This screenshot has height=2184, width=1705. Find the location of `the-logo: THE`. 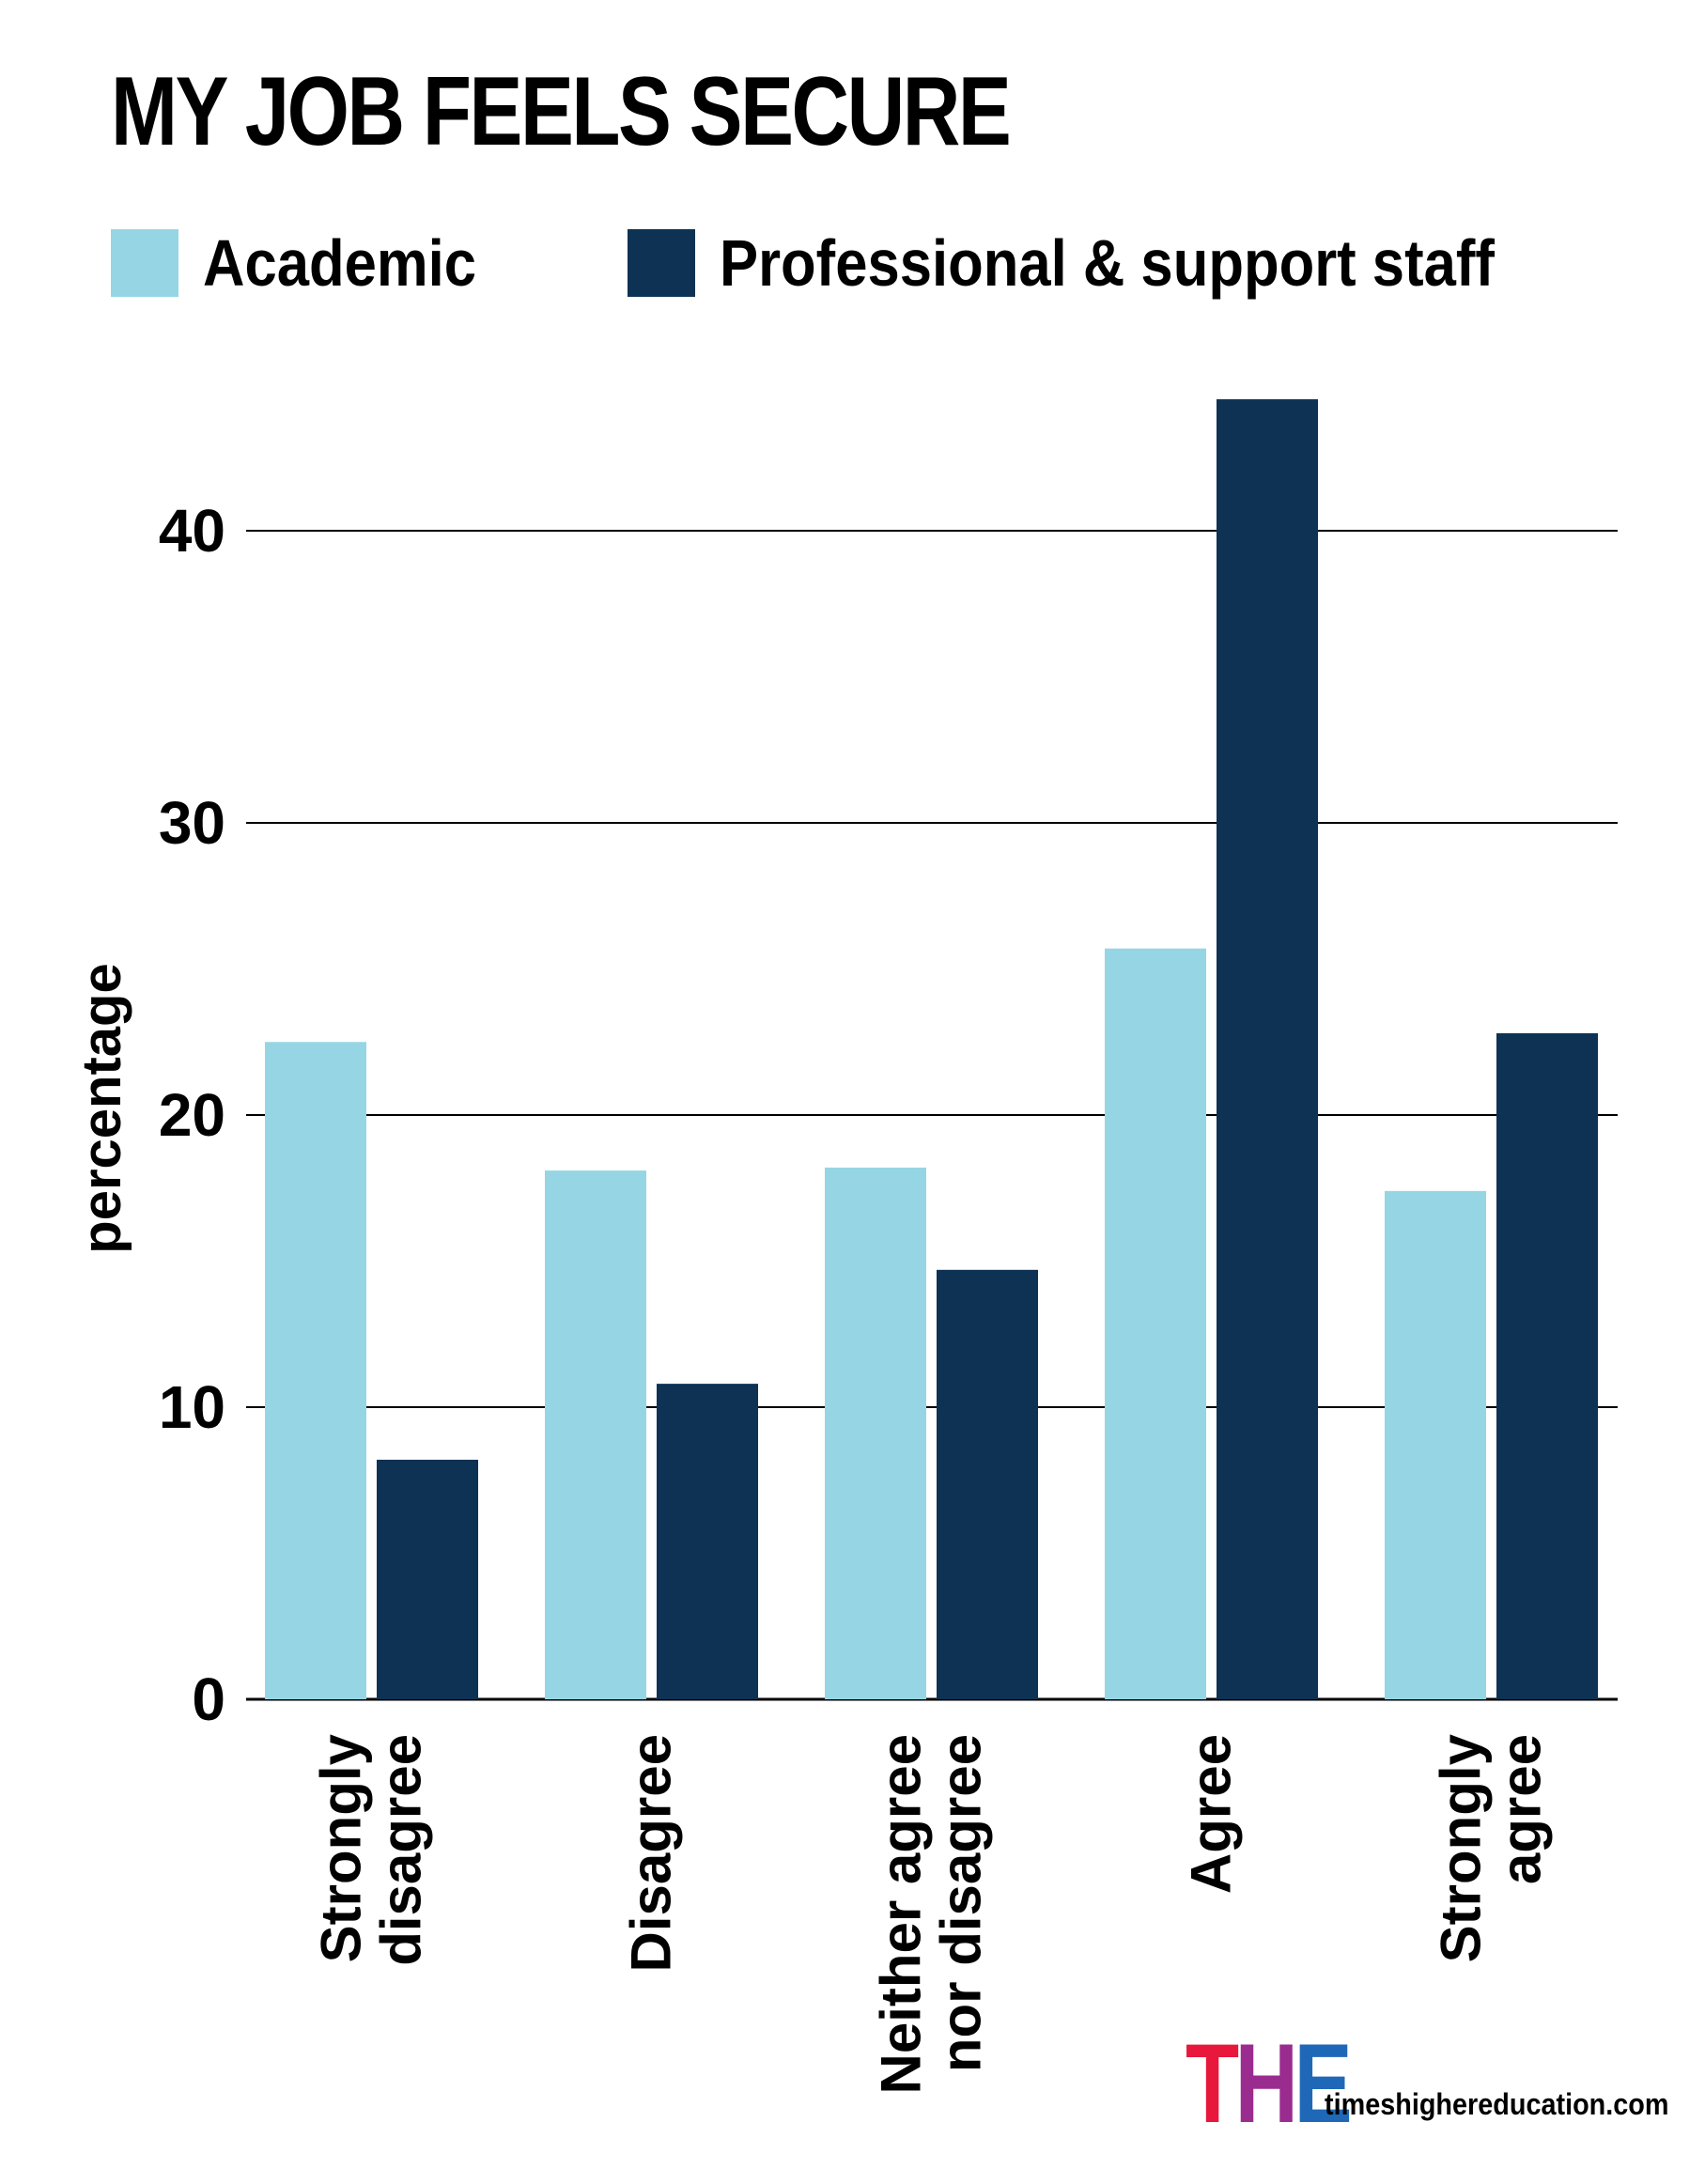

the-logo: THE is located at coordinates (1269, 2083).